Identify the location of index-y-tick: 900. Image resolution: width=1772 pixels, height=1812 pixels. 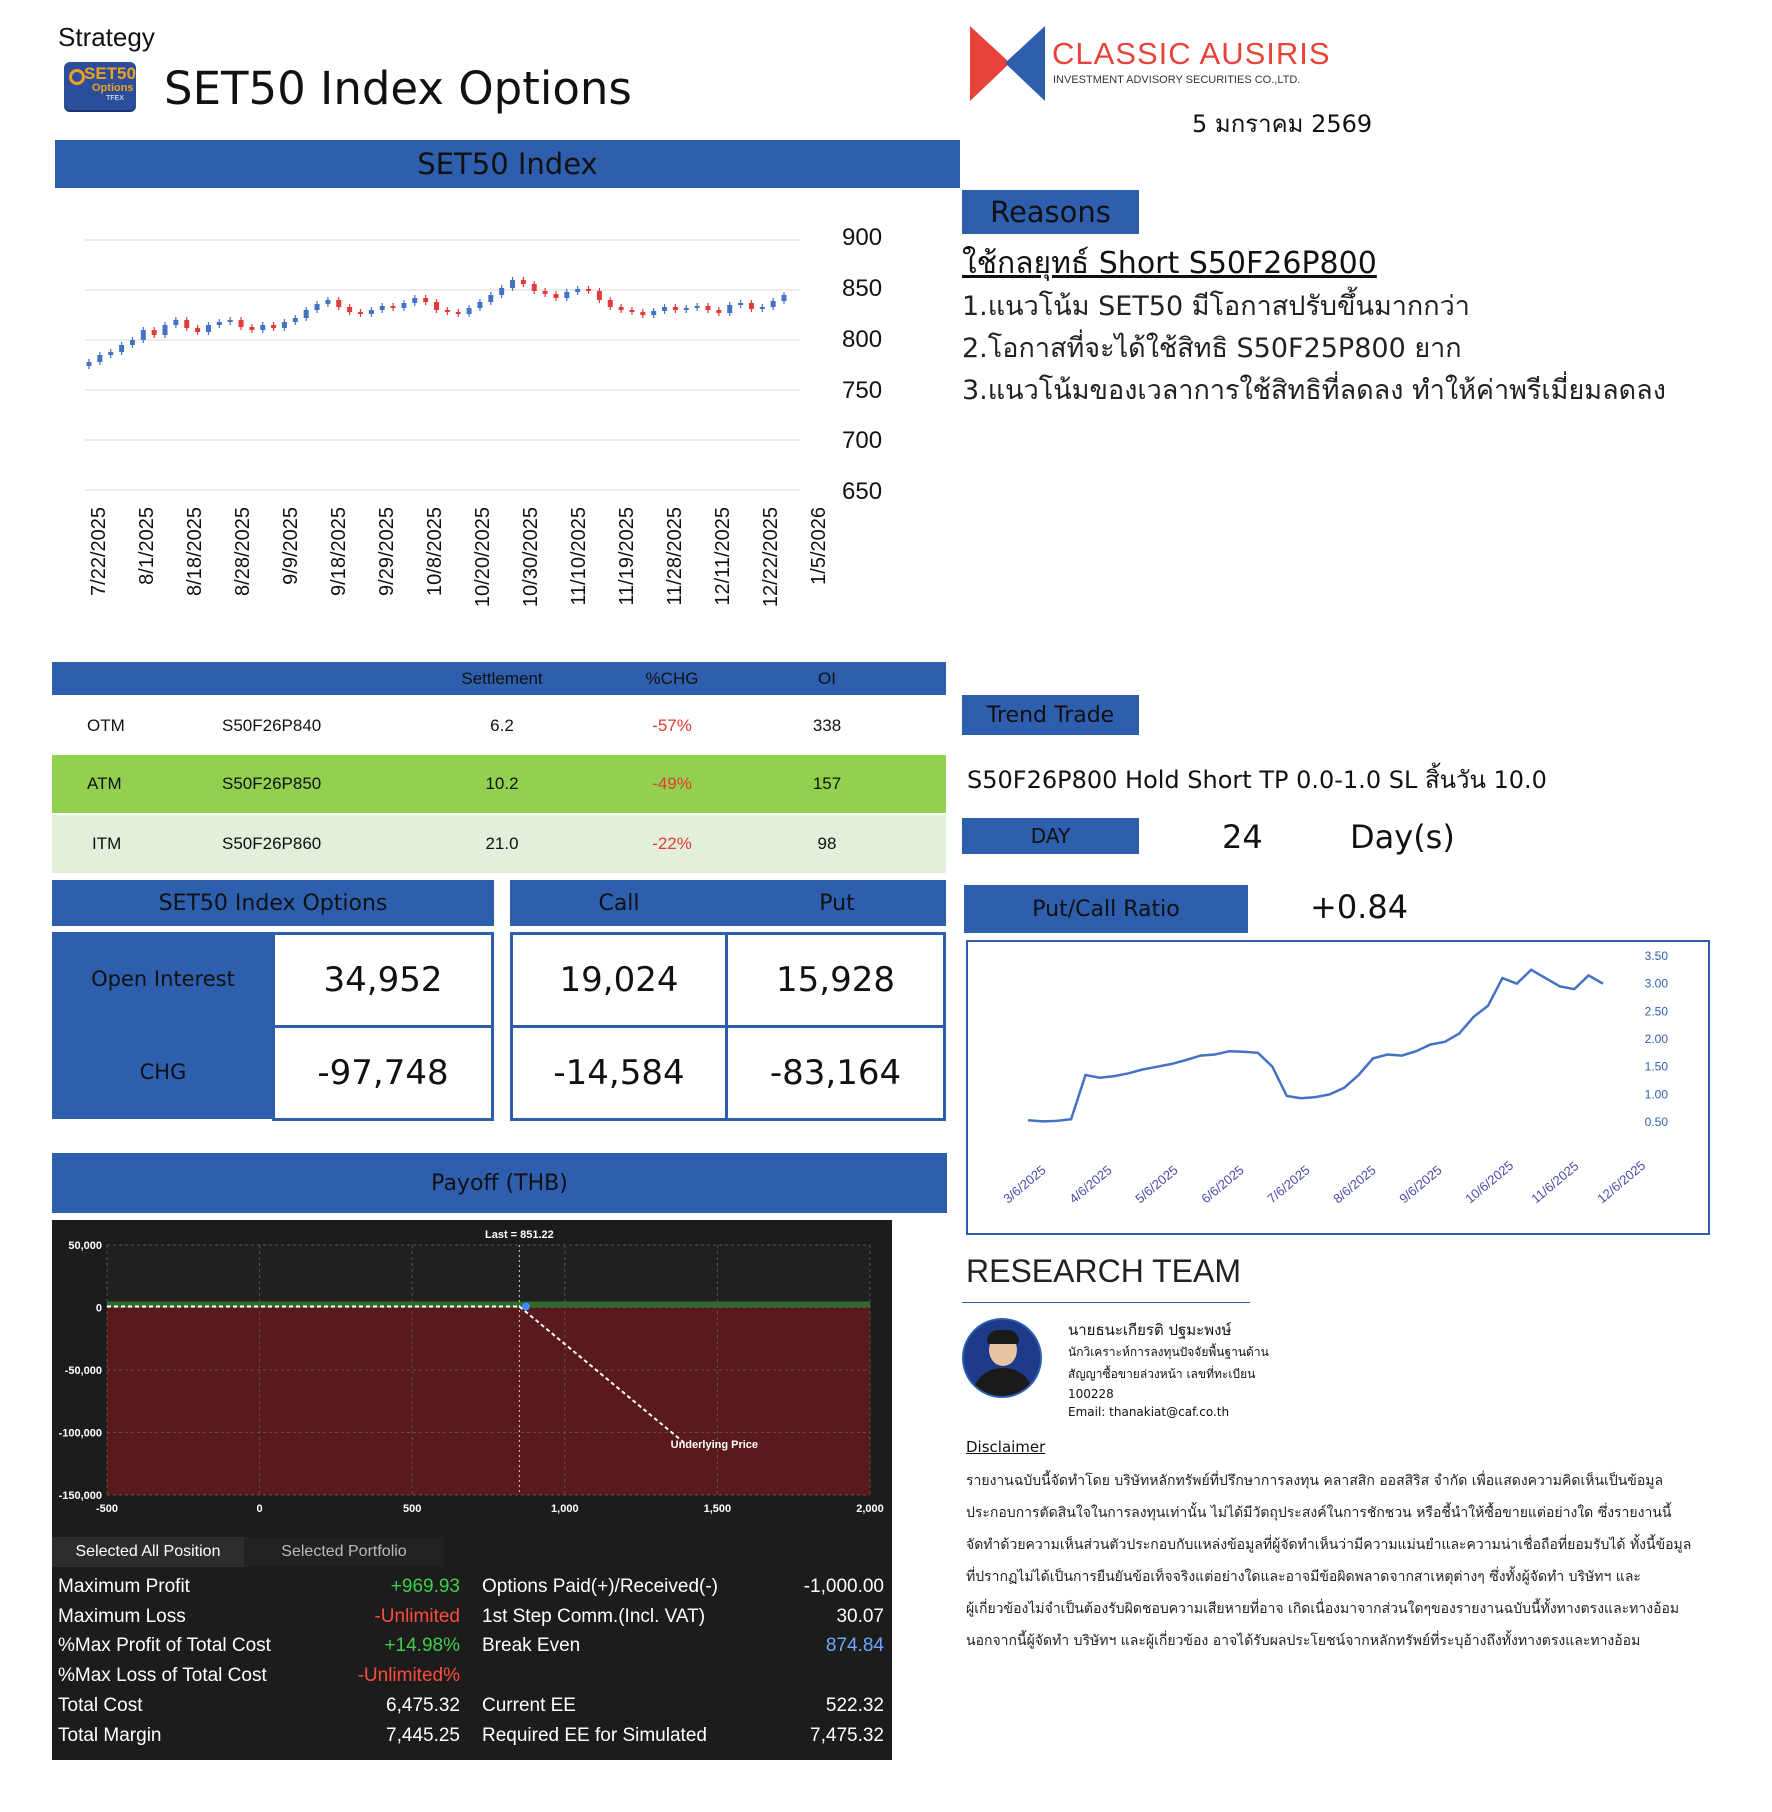
(862, 238).